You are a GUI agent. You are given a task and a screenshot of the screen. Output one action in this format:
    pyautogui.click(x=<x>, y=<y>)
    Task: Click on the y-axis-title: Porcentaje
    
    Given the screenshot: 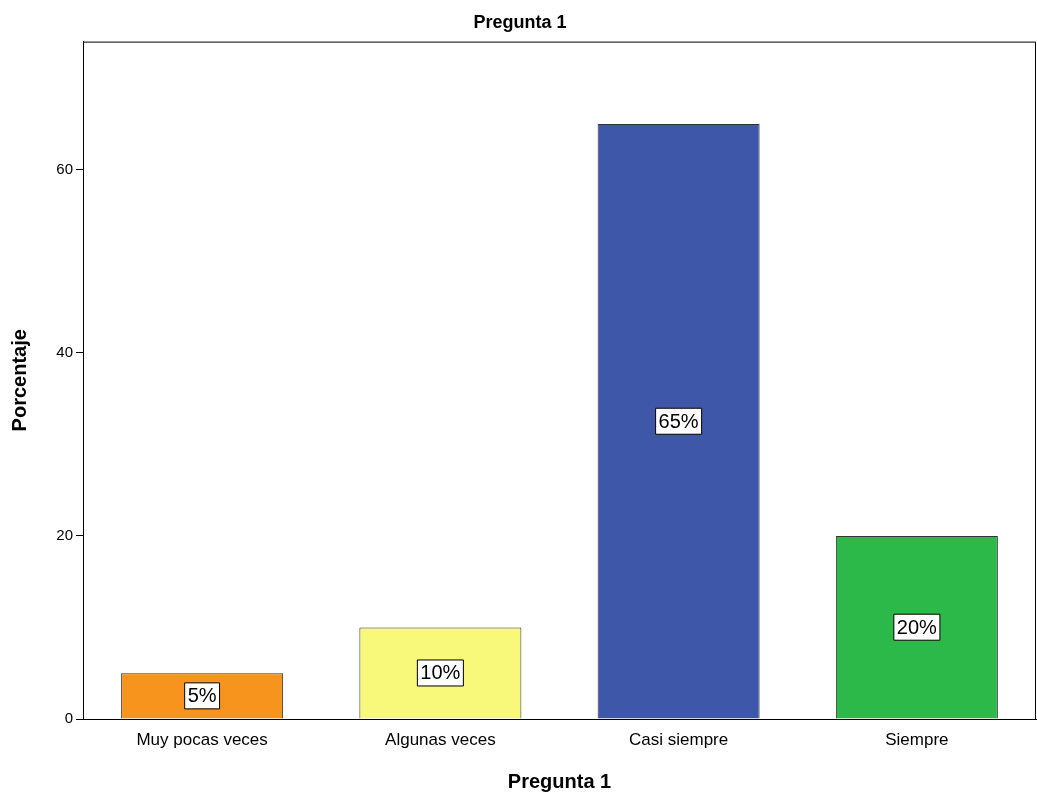 What is the action you would take?
    pyautogui.click(x=18, y=380)
    